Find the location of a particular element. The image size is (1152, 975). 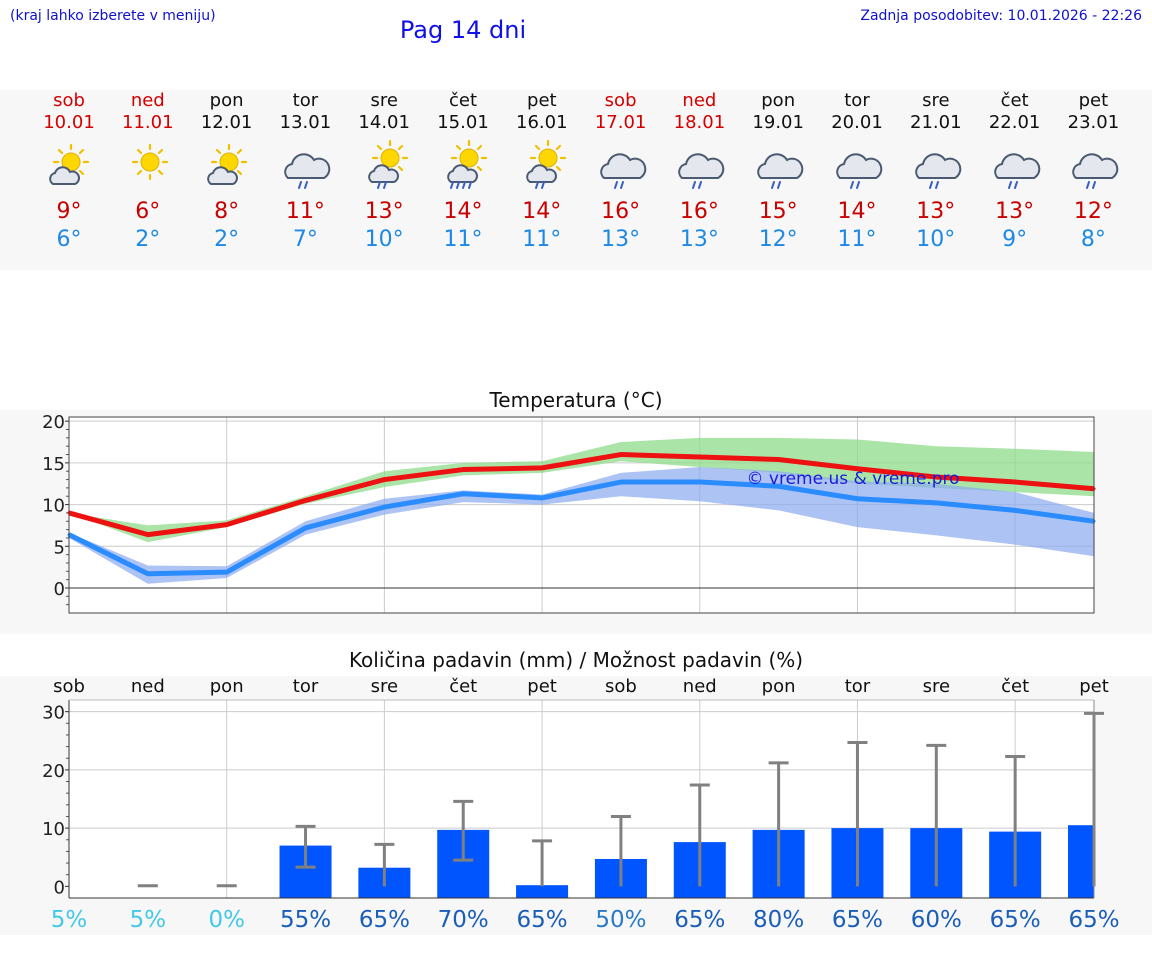

precip-day-label: pet is located at coordinates (1094, 686).